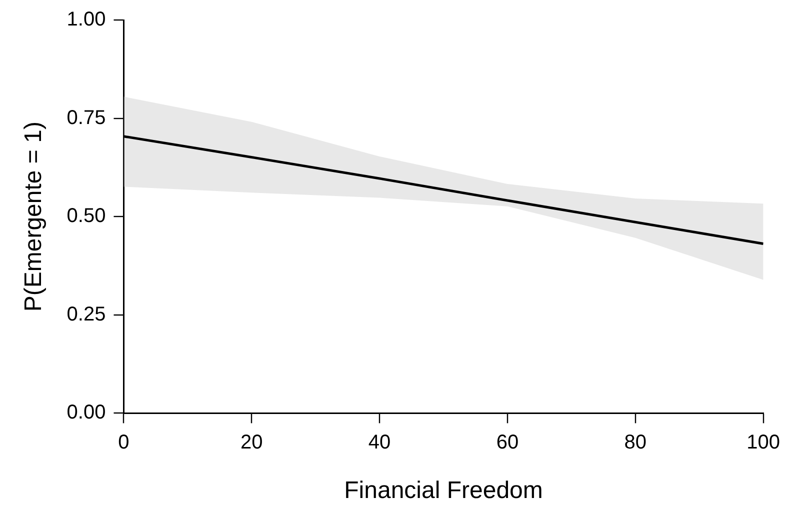 Image resolution: width=788 pixels, height=520 pixels. Describe the element at coordinates (251, 443) in the screenshot. I see `x-tick-label: 20` at that location.